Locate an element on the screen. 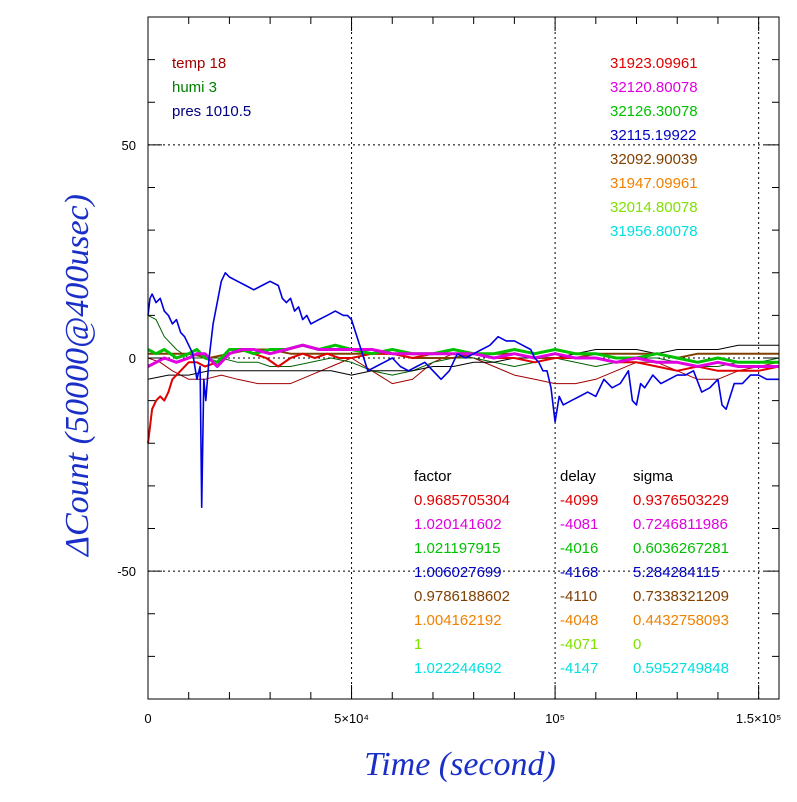  stats-factor: 0.9786188602 is located at coordinates (462, 596).